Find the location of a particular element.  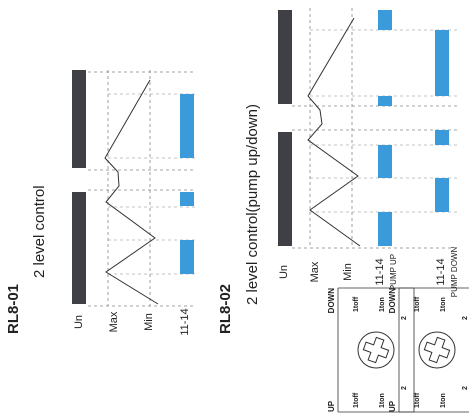

rl8-02-label-min: Min is located at coordinates (348, 272).